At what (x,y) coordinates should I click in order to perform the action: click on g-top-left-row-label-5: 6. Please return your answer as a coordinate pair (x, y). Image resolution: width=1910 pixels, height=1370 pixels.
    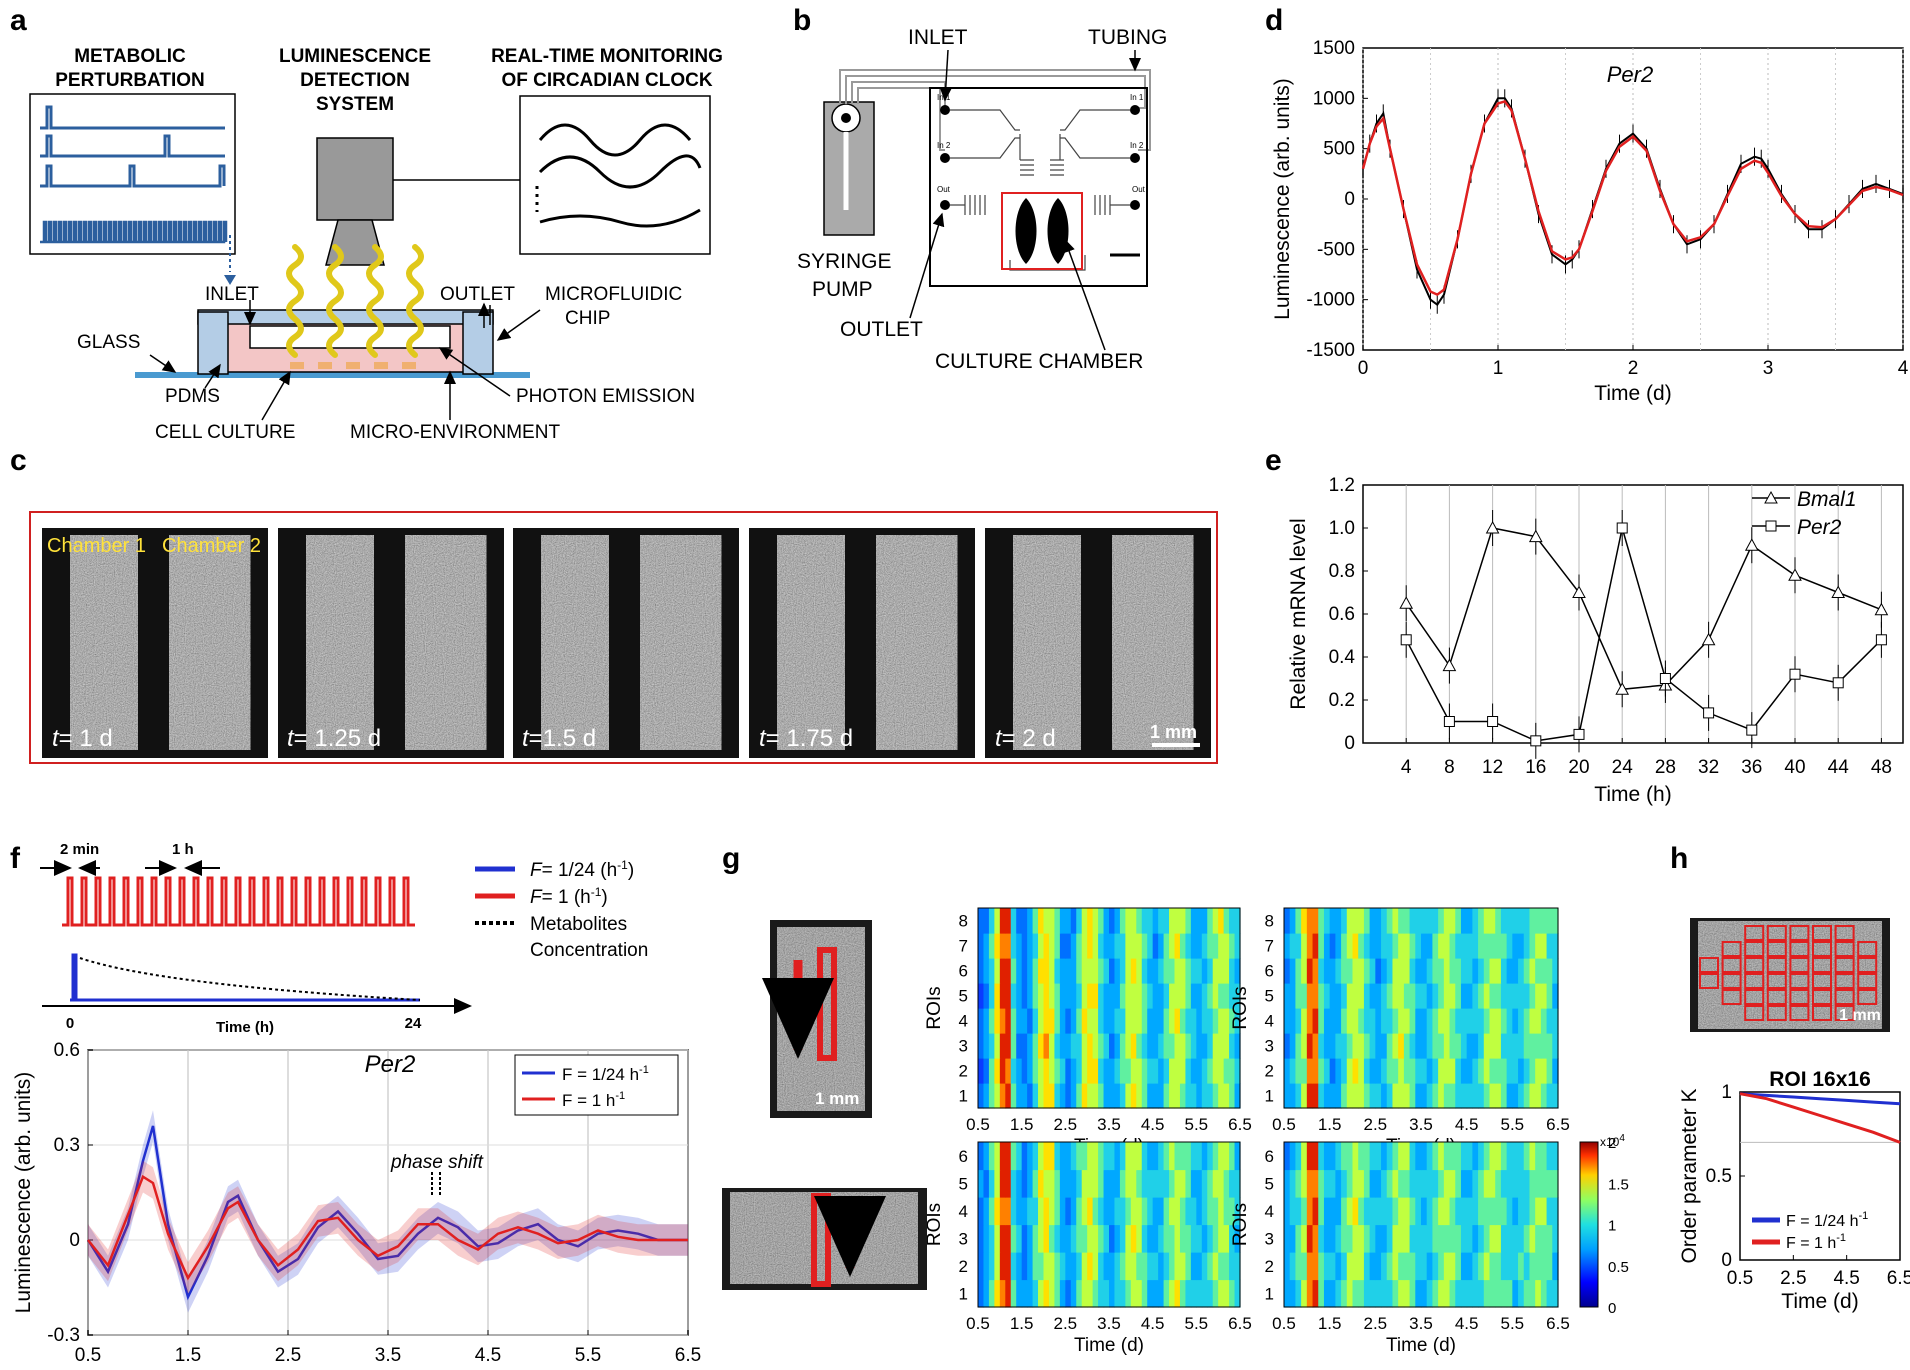
    Looking at the image, I should click on (963, 971).